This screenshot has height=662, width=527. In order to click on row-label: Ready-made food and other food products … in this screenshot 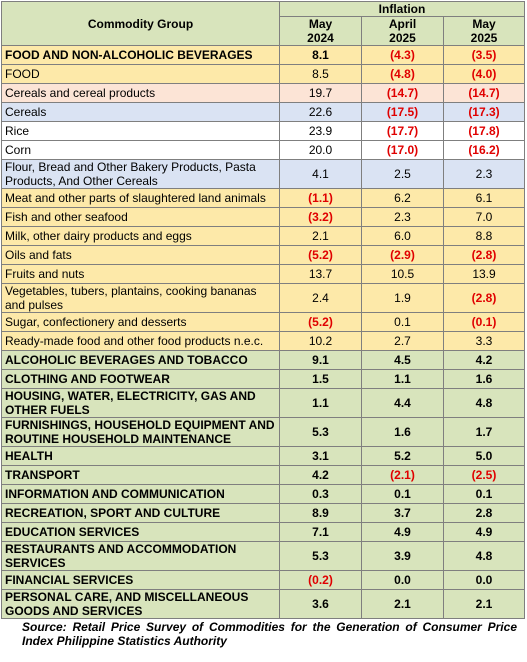, I will do `click(140, 341)`.